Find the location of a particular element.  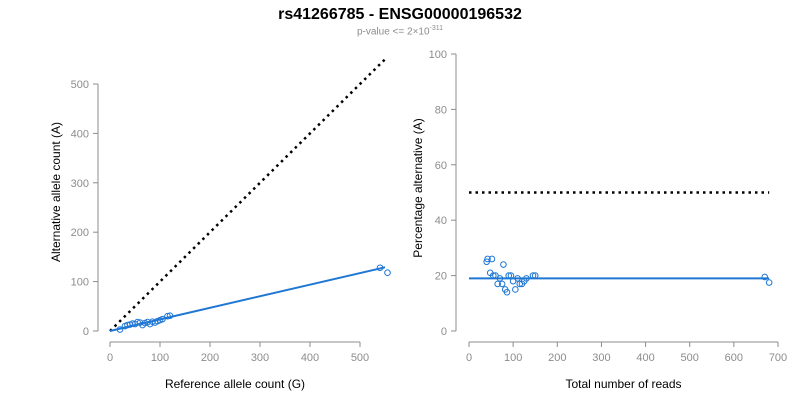

y-tick-label: 300 is located at coordinates (80, 184).